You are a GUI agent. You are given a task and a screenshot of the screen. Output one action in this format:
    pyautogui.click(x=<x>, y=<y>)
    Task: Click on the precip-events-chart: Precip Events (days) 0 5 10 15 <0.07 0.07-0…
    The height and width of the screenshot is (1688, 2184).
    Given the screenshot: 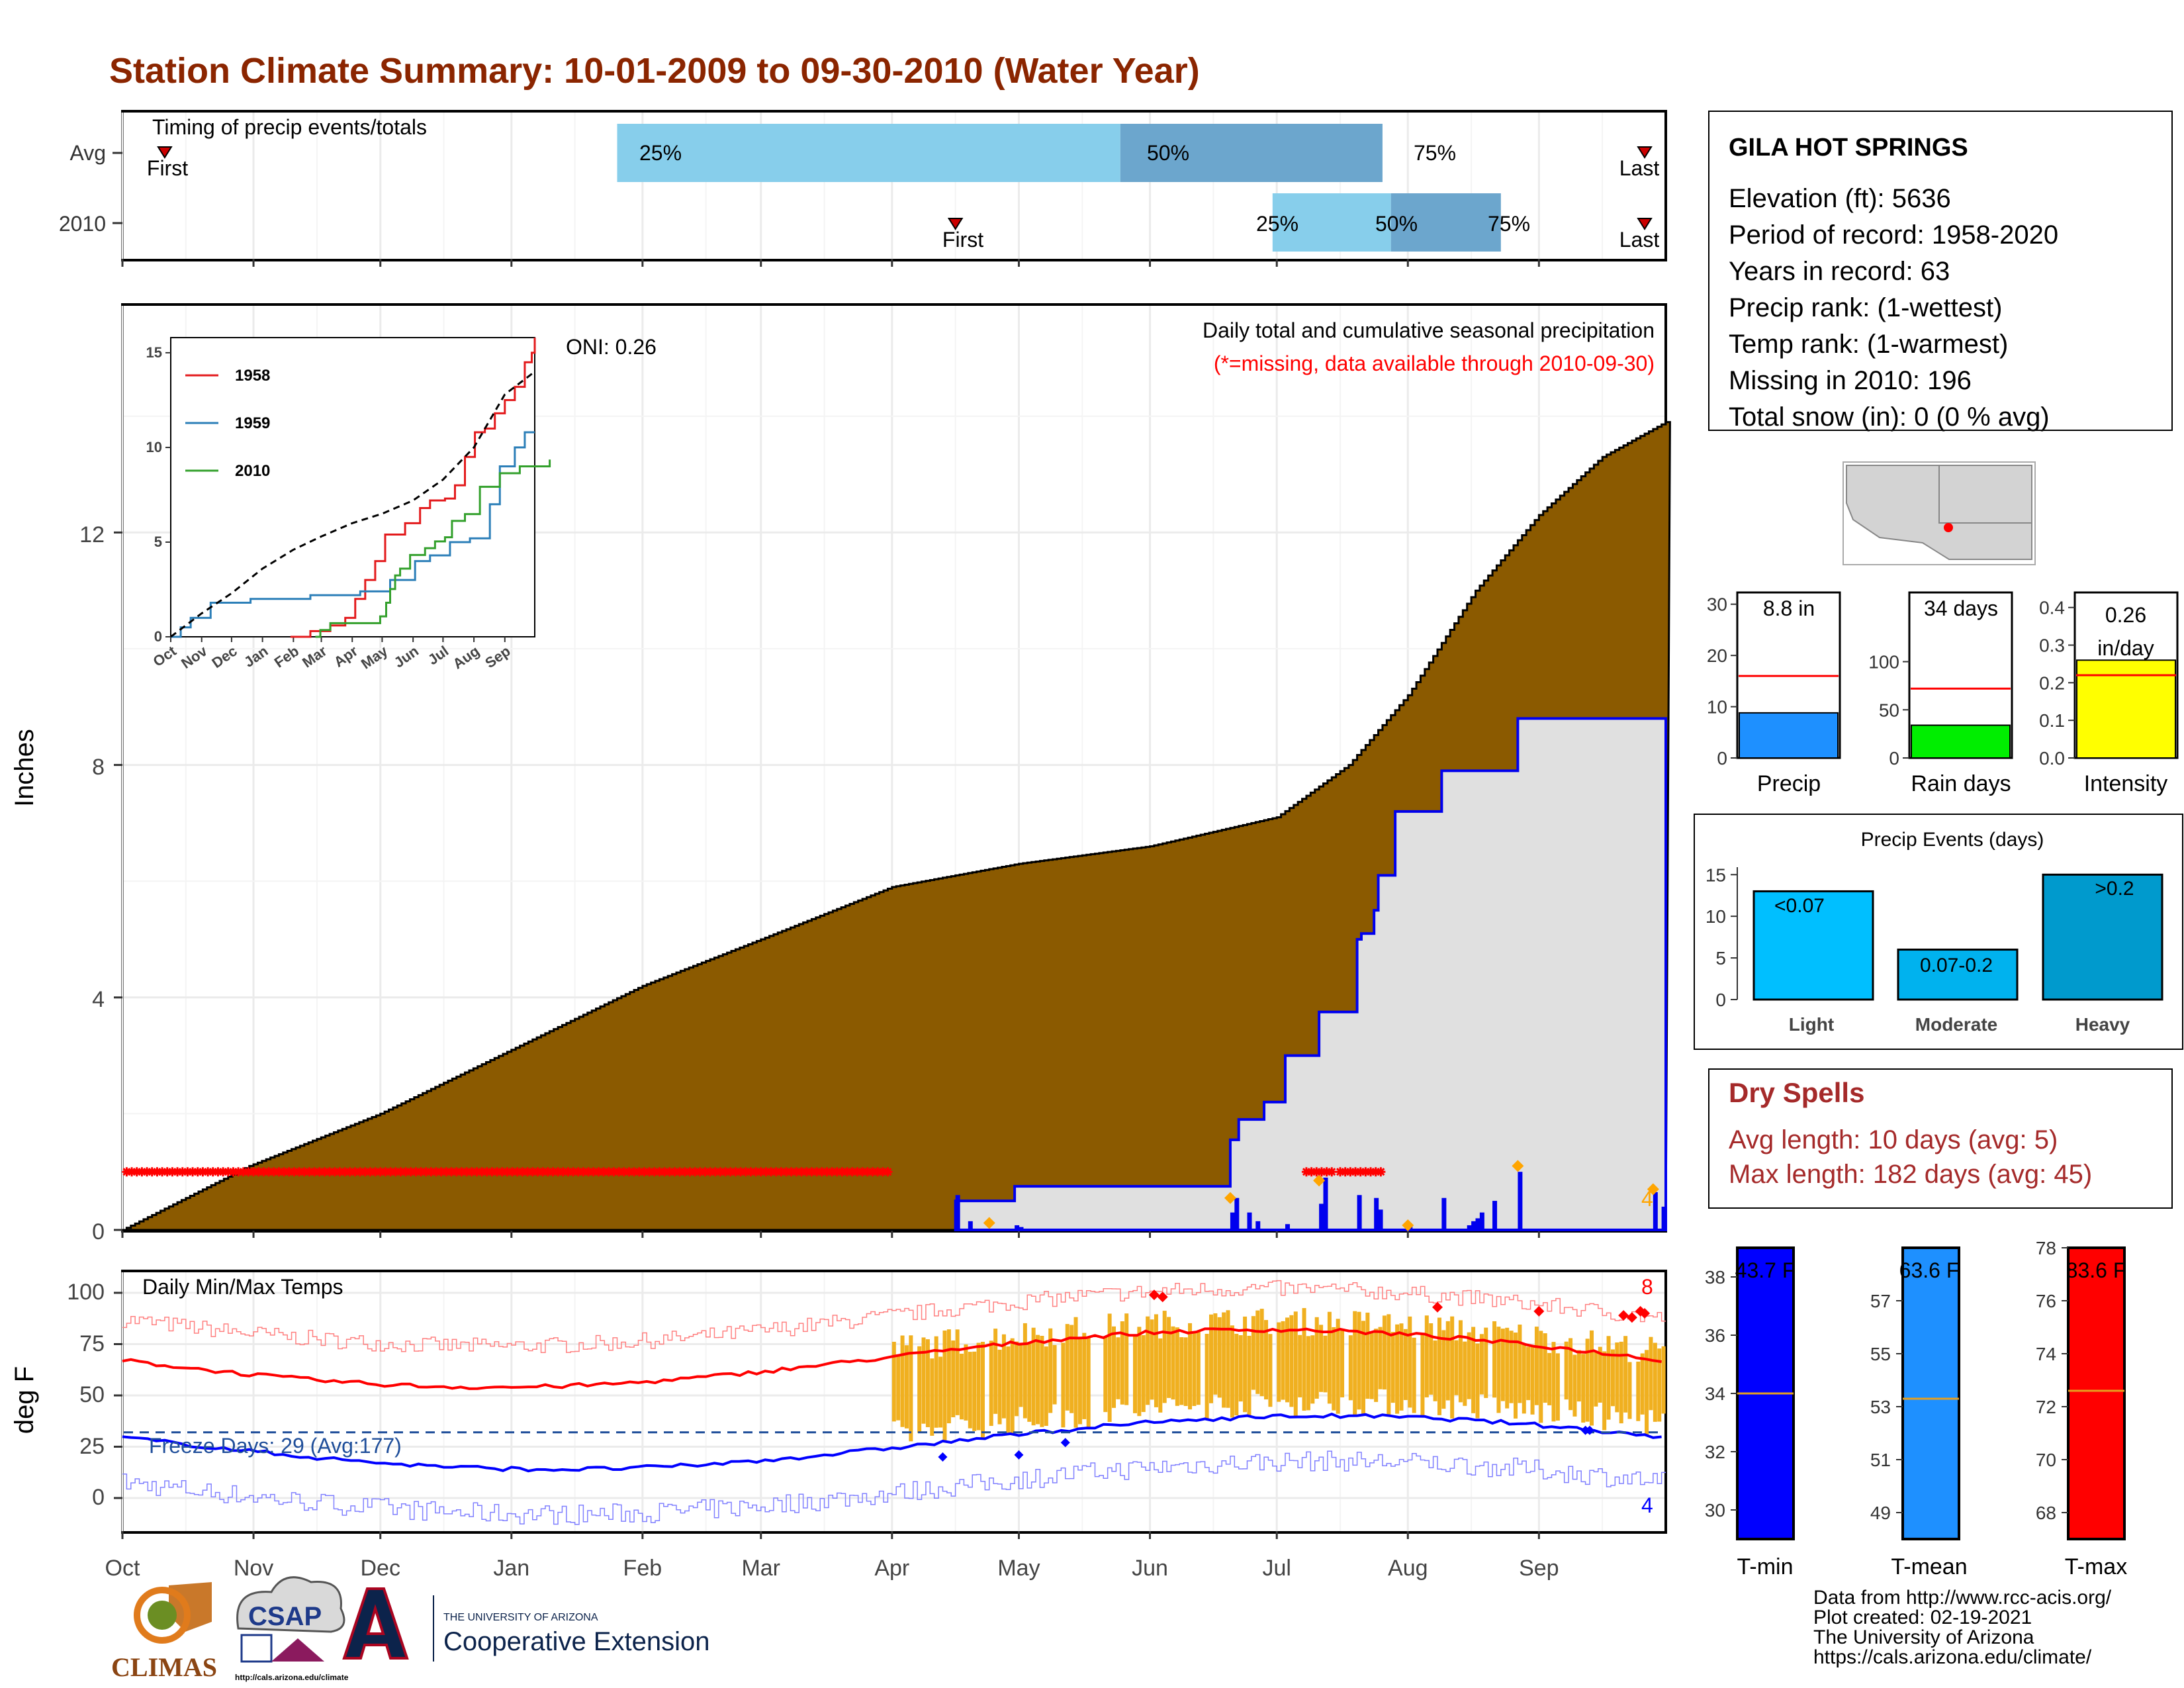 What is the action you would take?
    pyautogui.click(x=1939, y=932)
    